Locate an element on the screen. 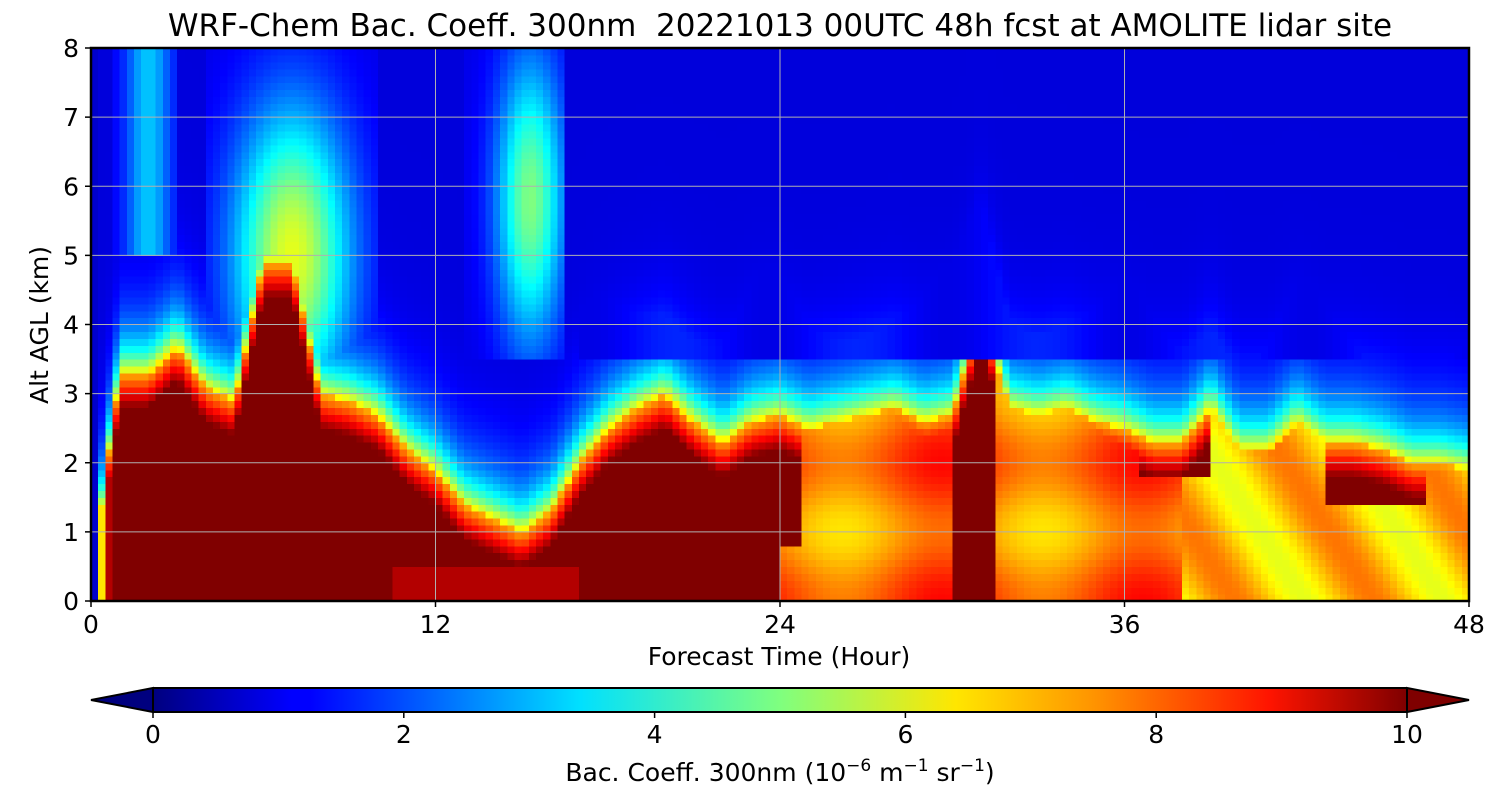  x-tick-label: 12 is located at coordinates (436, 624).